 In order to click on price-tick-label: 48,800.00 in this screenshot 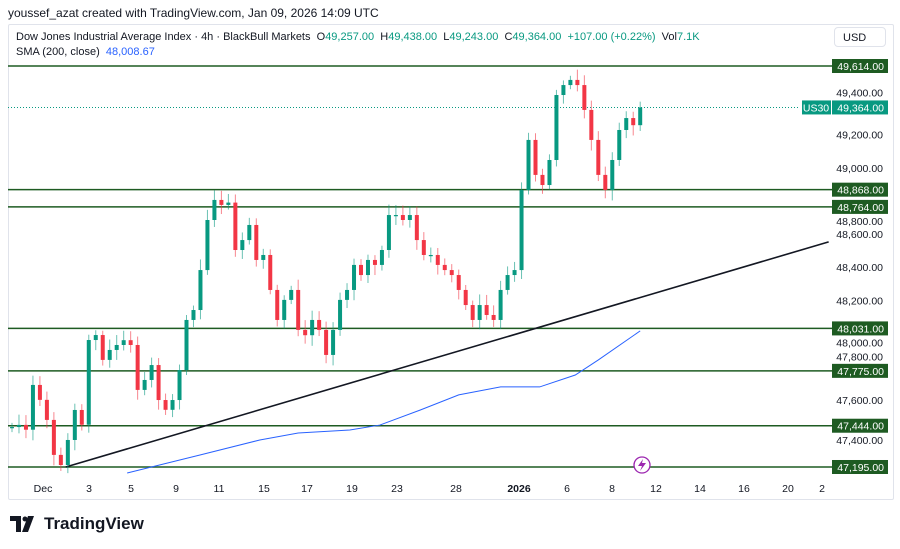, I will do `click(859, 222)`.